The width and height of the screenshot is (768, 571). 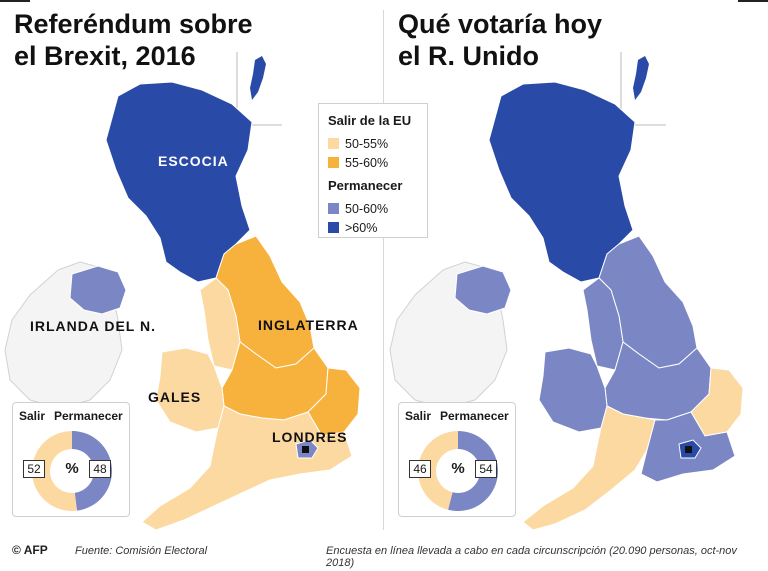 I want to click on region-south-west, so click(x=589, y=468).